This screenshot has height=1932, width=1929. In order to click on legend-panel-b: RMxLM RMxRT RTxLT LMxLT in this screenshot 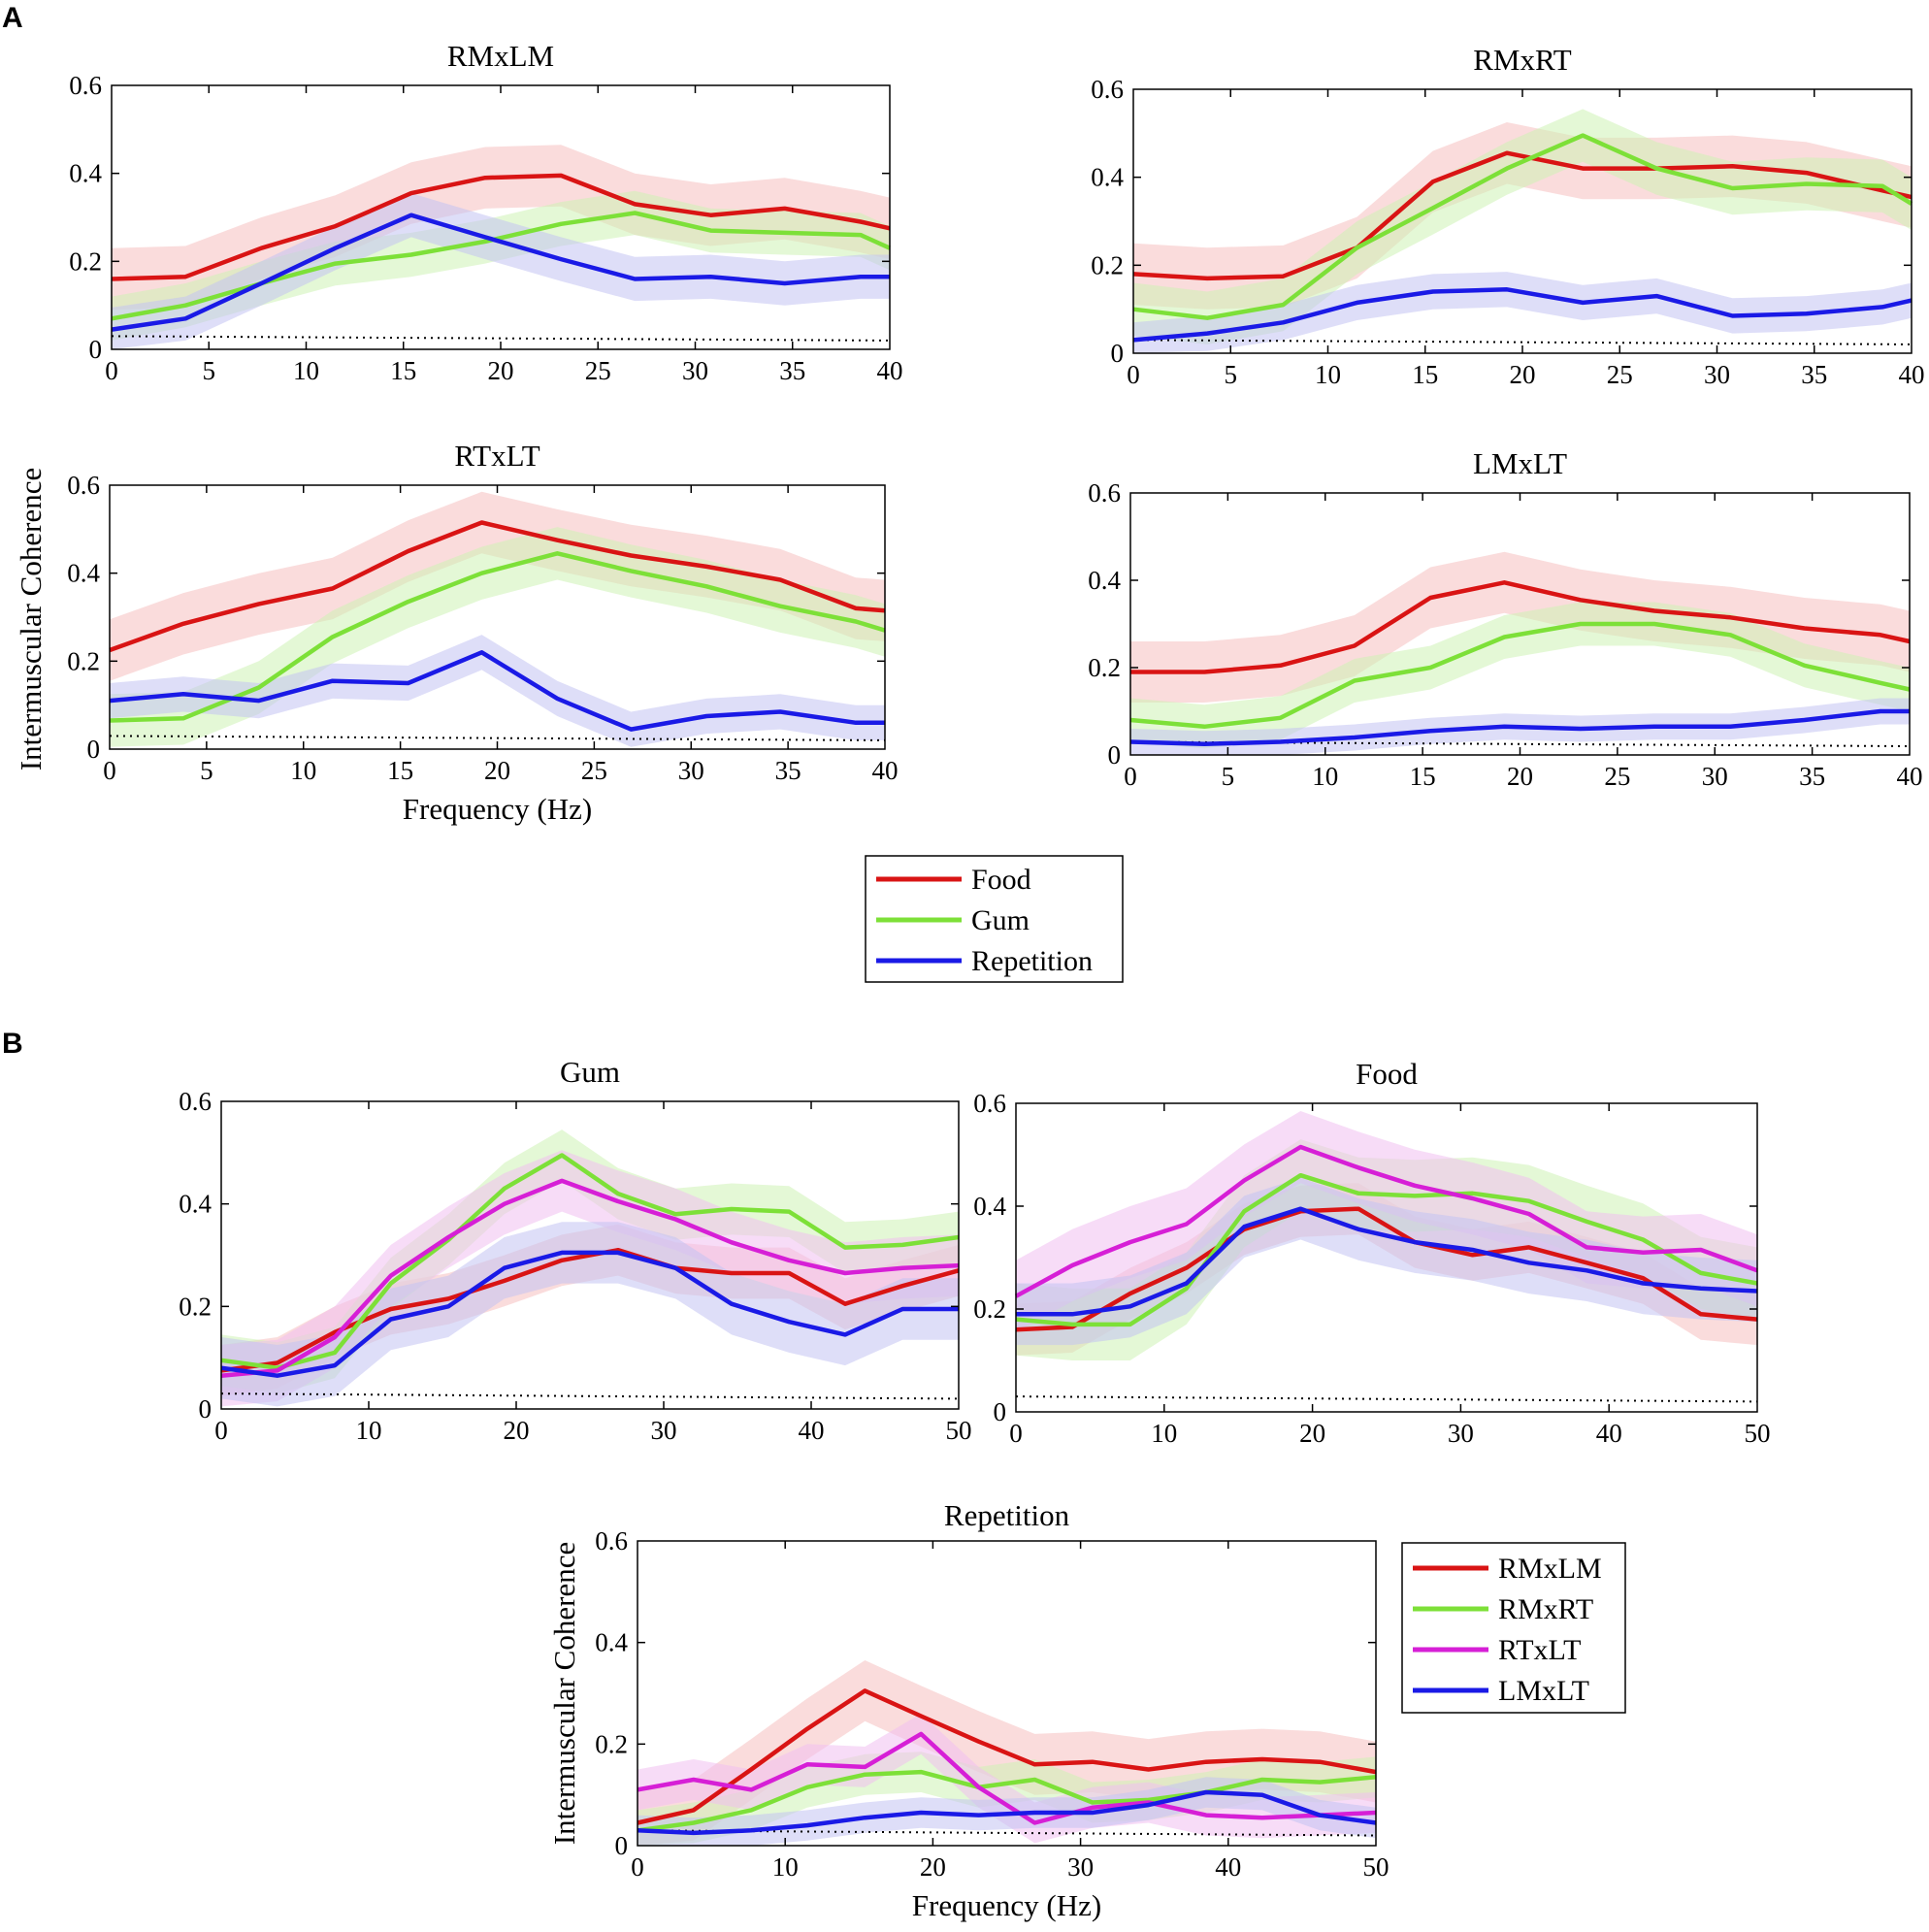, I will do `click(1513, 1628)`.